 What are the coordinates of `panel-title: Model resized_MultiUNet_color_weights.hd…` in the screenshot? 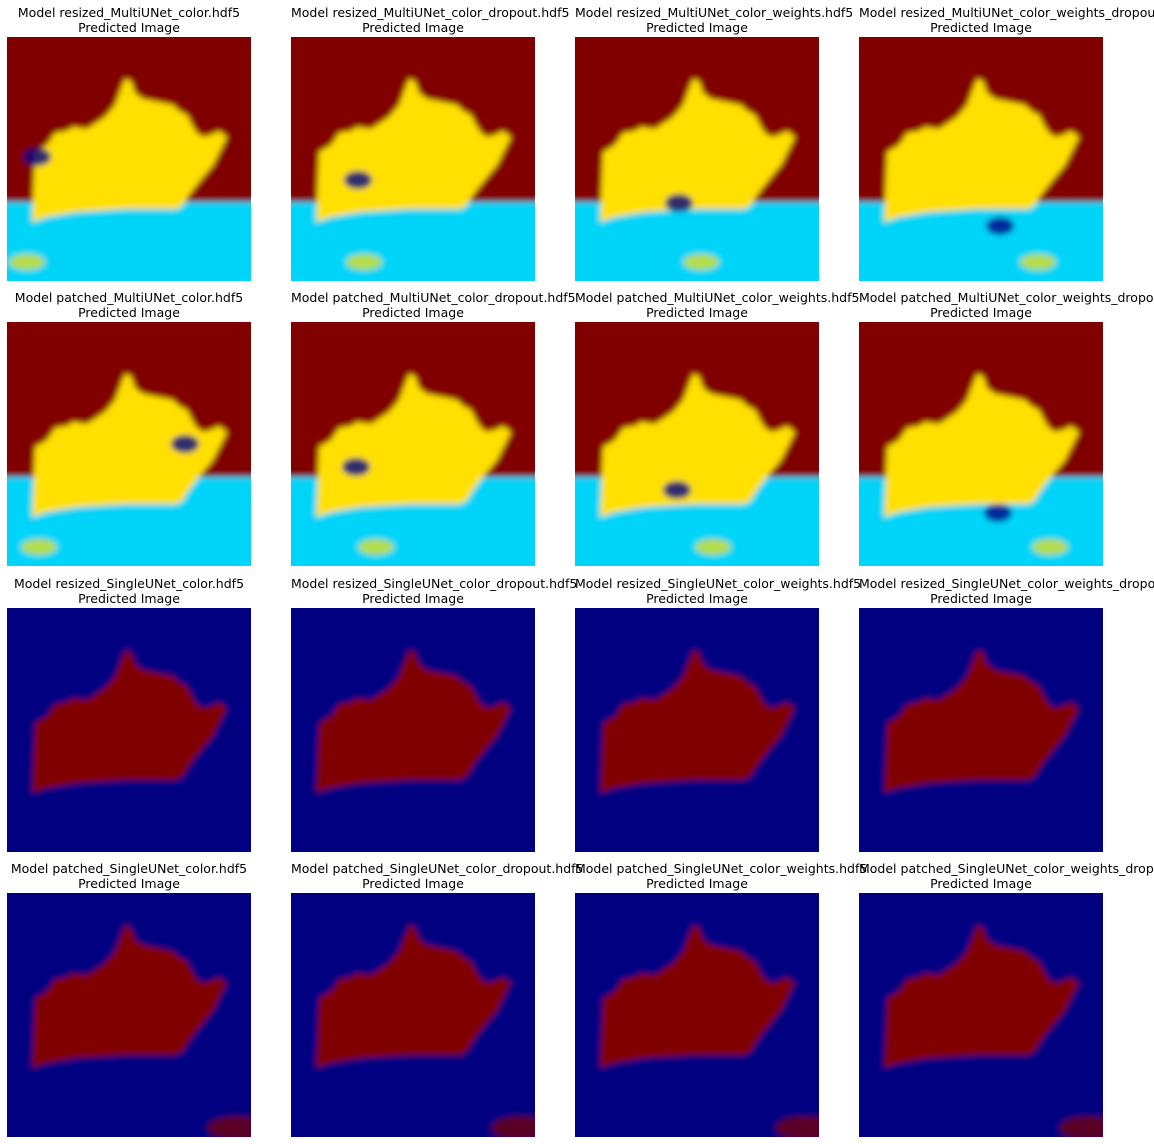 It's located at (714, 20).